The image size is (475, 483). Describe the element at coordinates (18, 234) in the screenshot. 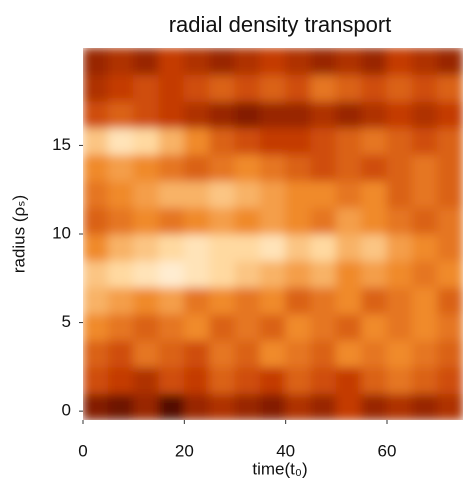

I see `y-axis-label: radius (ρₛ)` at that location.